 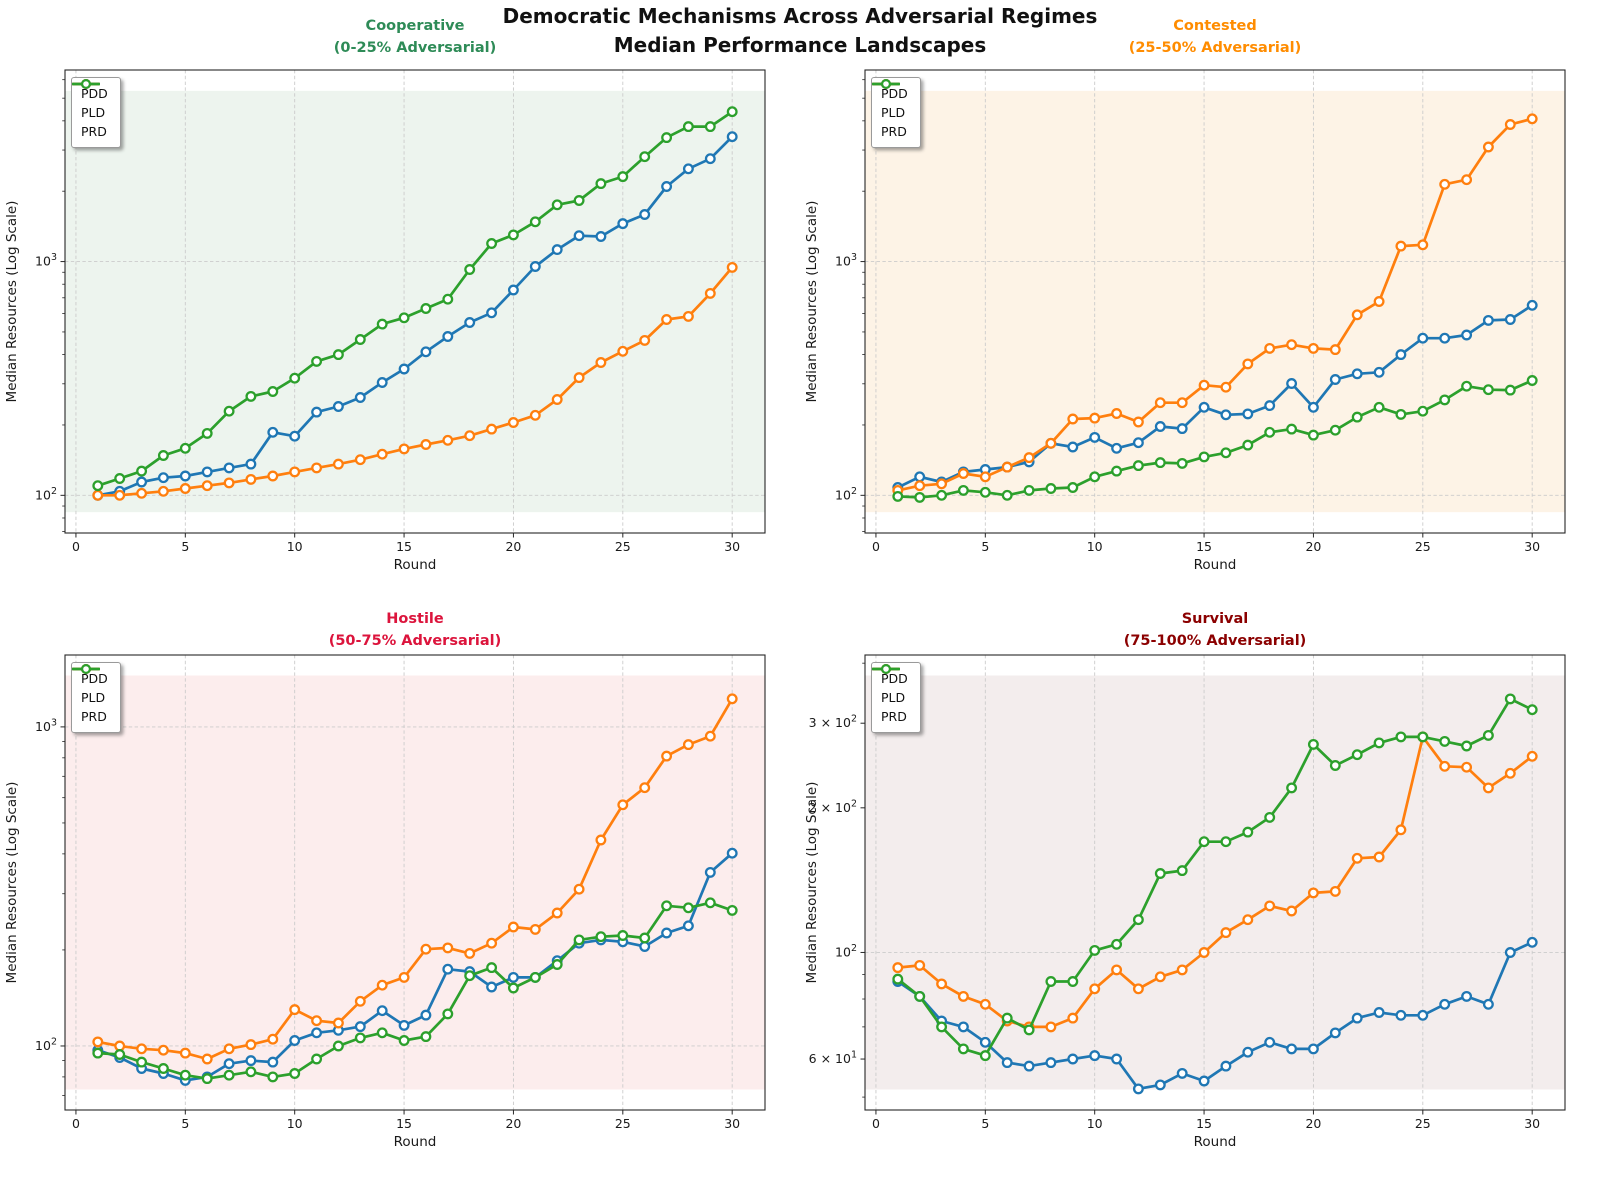 I want to click on x-tick-label: 30, so click(x=732, y=546).